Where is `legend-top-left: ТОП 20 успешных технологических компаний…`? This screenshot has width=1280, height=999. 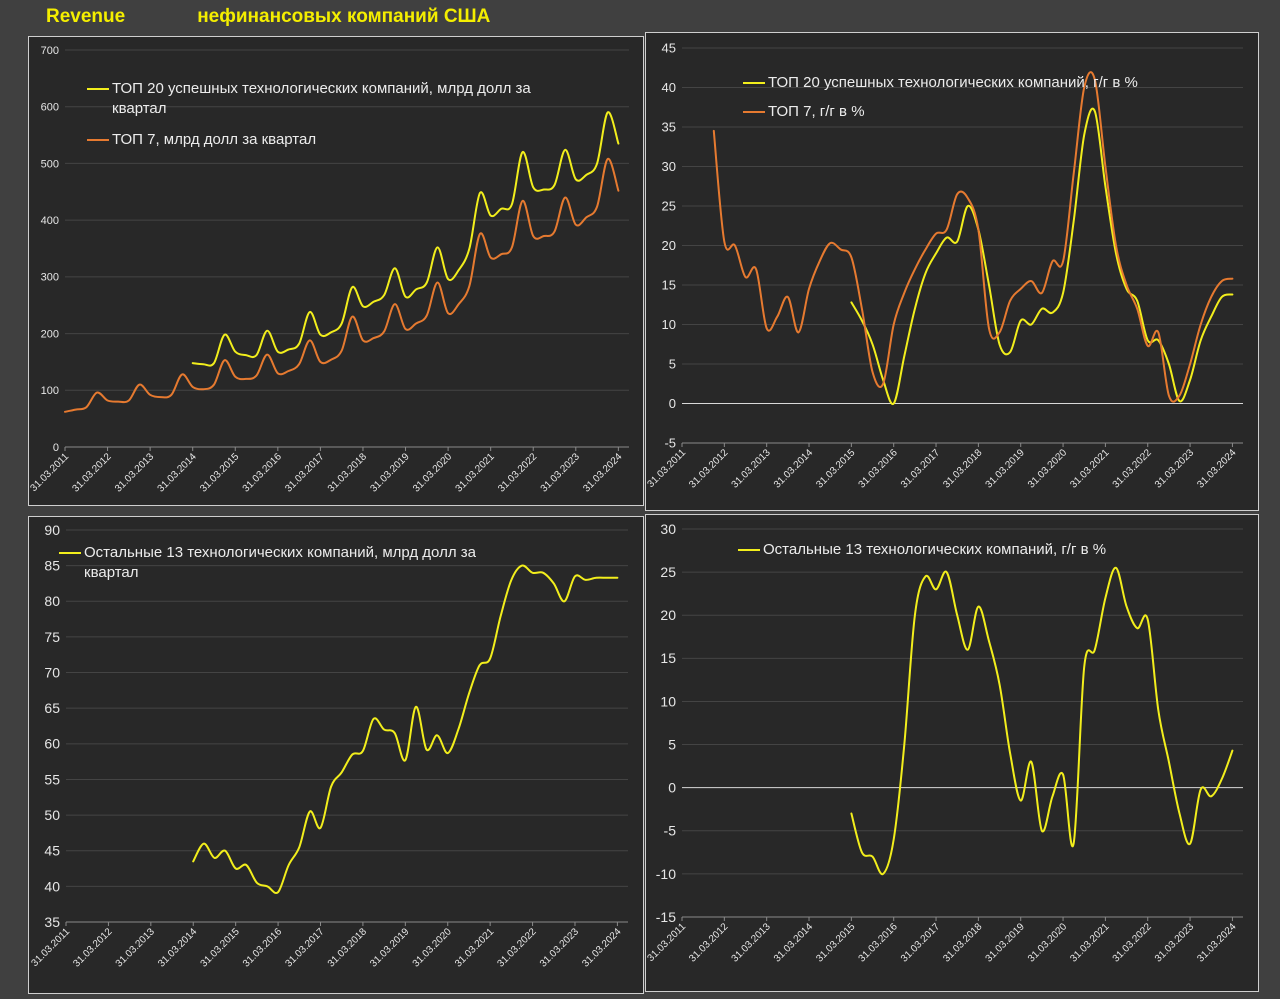 legend-top-left: ТОП 20 успешных технологических компаний… is located at coordinates (327, 120).